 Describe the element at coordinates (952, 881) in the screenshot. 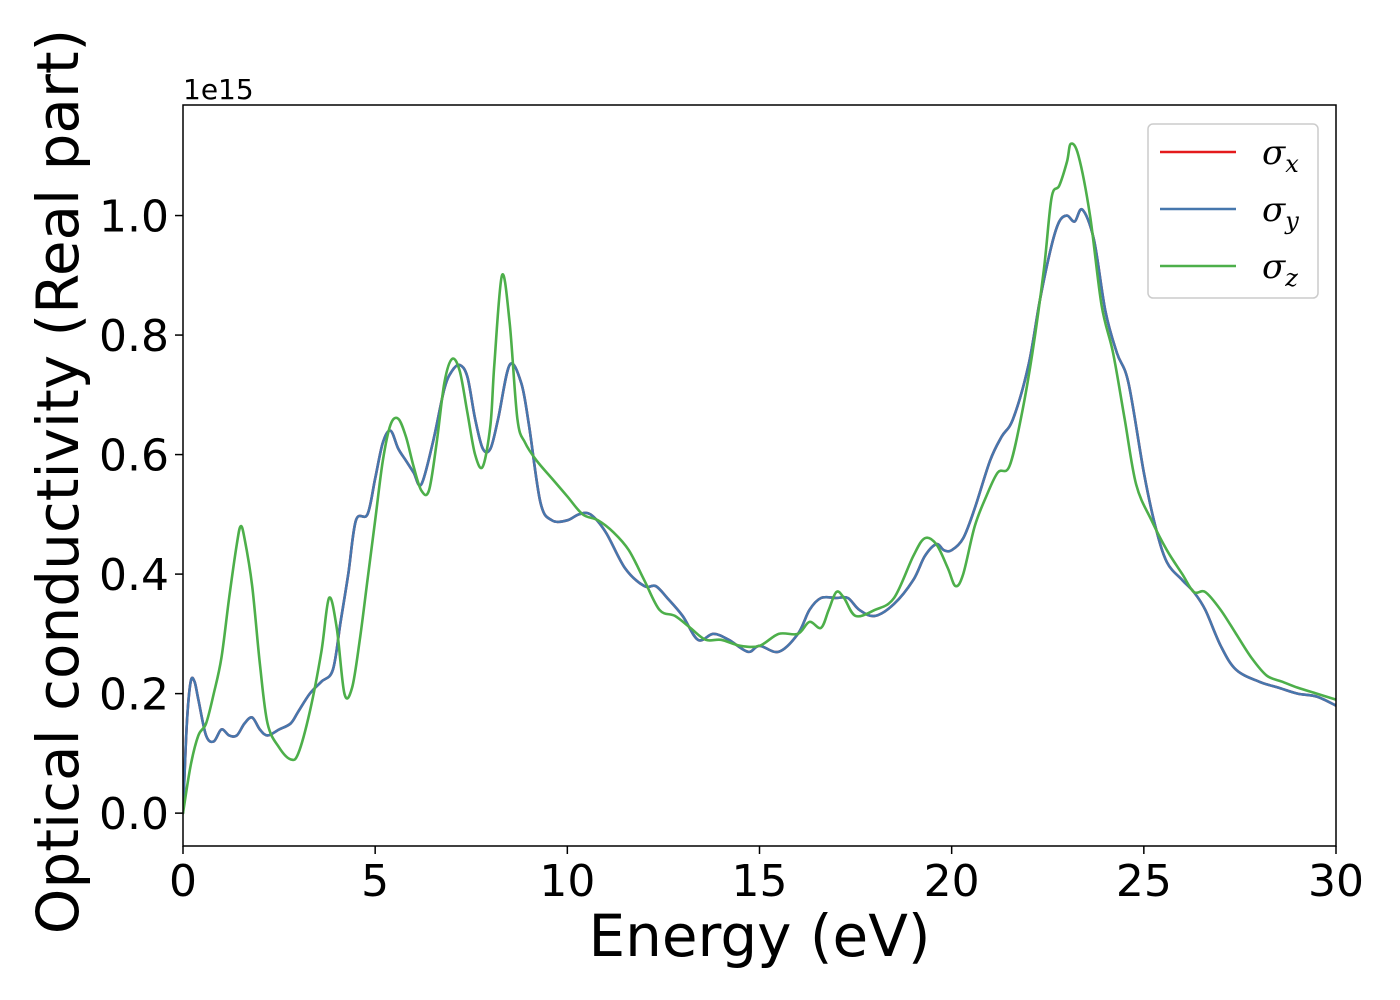

I see `x-tick-label: 20` at that location.